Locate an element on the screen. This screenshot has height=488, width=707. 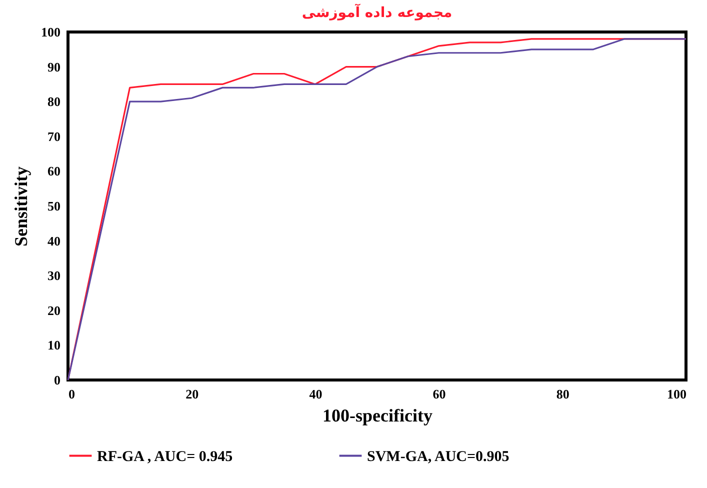
x-axis-title: 100-specificity is located at coordinates (377, 416).